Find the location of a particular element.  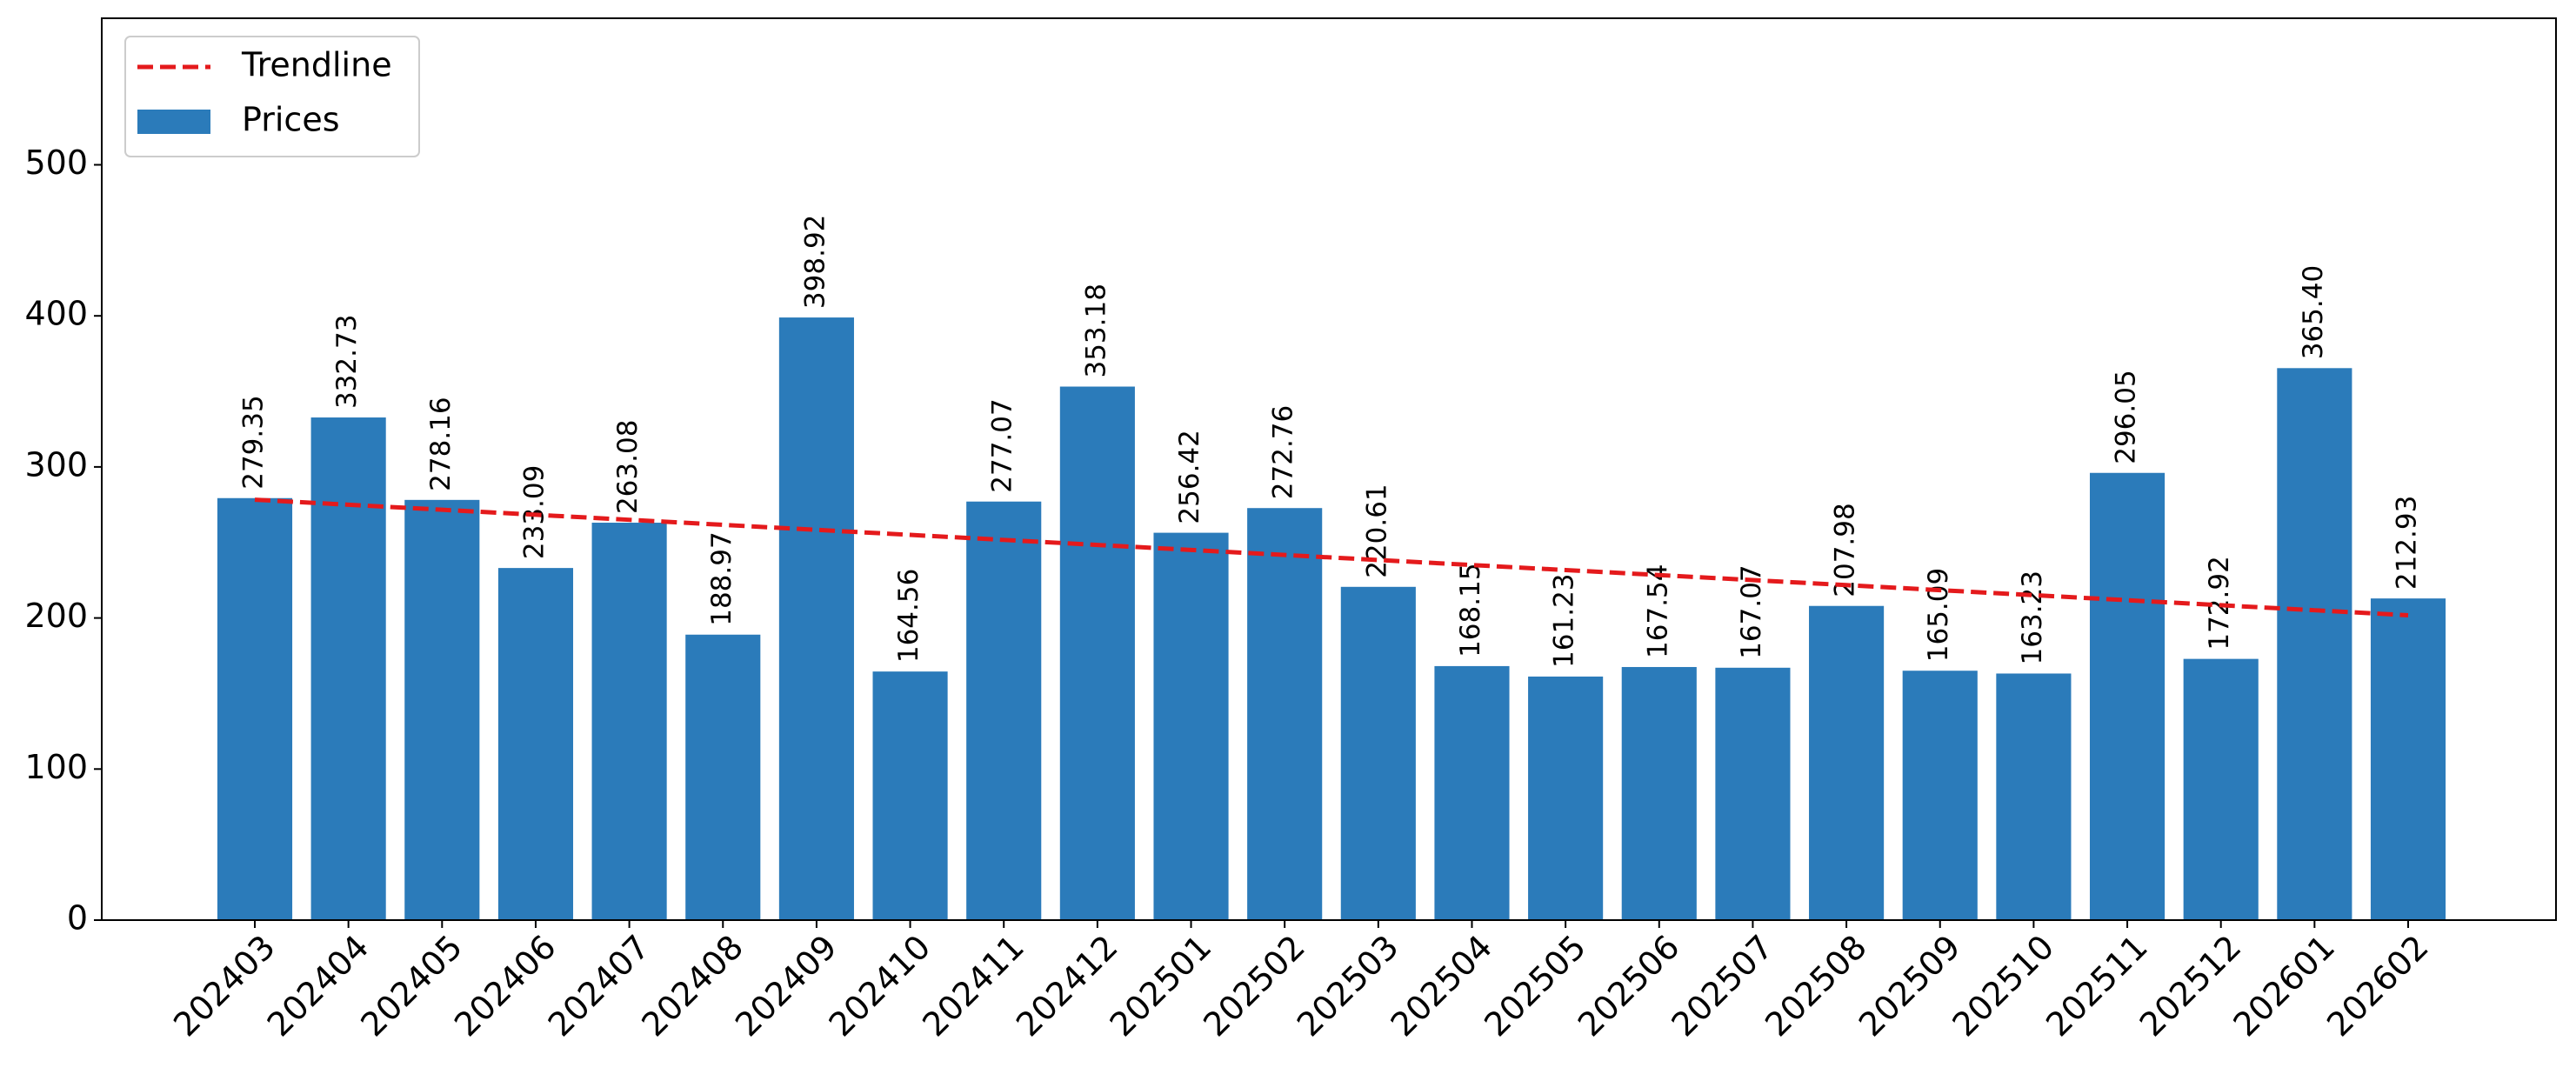

x-tick-label: 202512 is located at coordinates (2190, 986).